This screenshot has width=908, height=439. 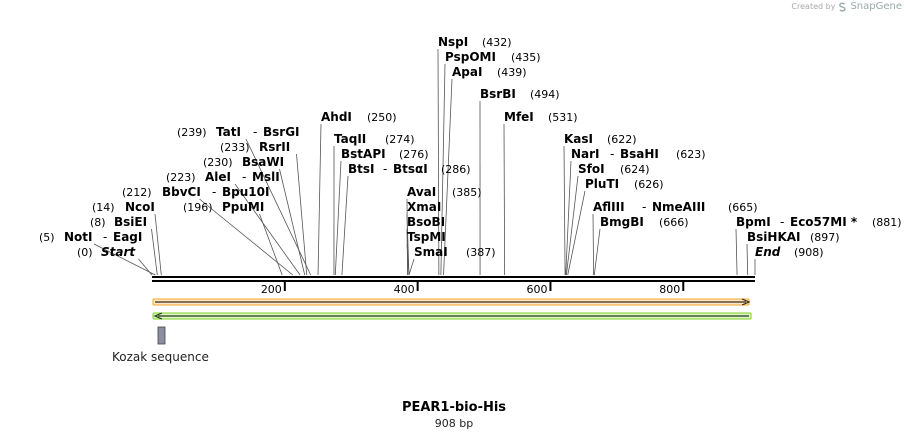 What do you see at coordinates (336, 117) in the screenshot?
I see `site-name: AhdI` at bounding box center [336, 117].